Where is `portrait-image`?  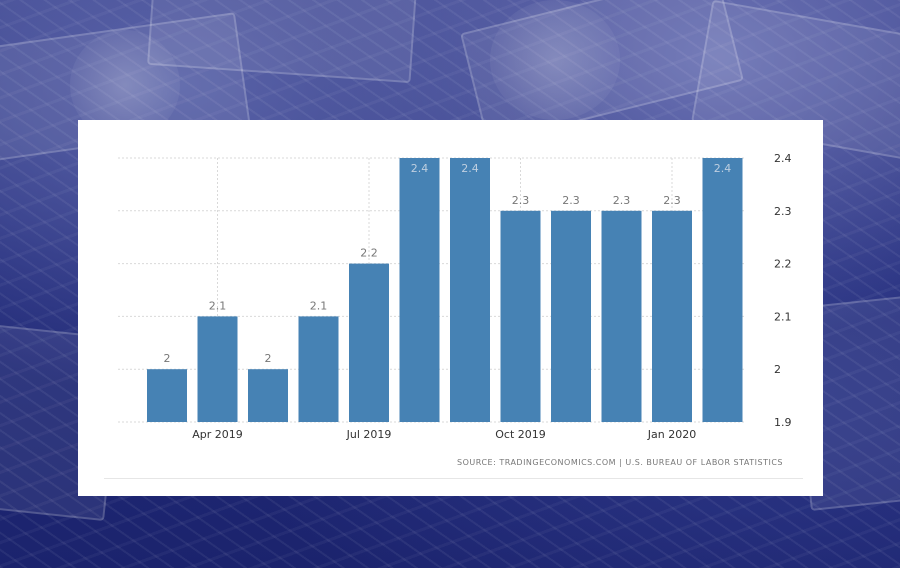 portrait-image is located at coordinates (555, 60).